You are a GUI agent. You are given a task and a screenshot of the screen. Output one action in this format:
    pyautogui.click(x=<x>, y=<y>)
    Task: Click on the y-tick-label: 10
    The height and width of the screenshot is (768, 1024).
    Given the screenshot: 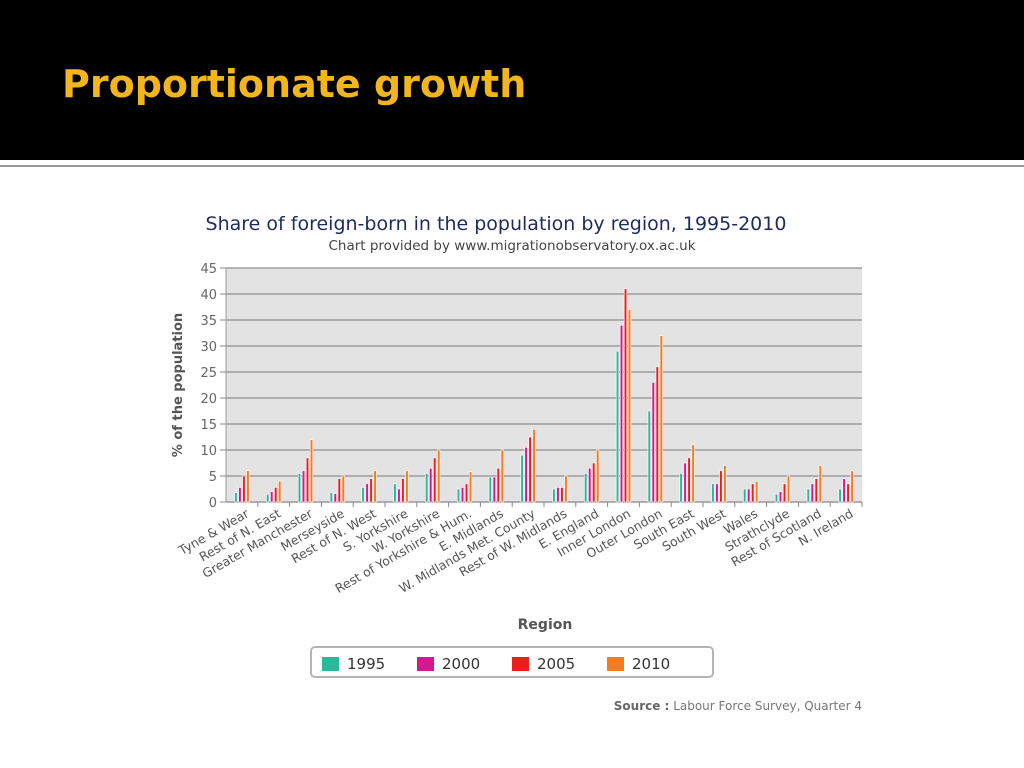 What is the action you would take?
    pyautogui.click(x=208, y=451)
    